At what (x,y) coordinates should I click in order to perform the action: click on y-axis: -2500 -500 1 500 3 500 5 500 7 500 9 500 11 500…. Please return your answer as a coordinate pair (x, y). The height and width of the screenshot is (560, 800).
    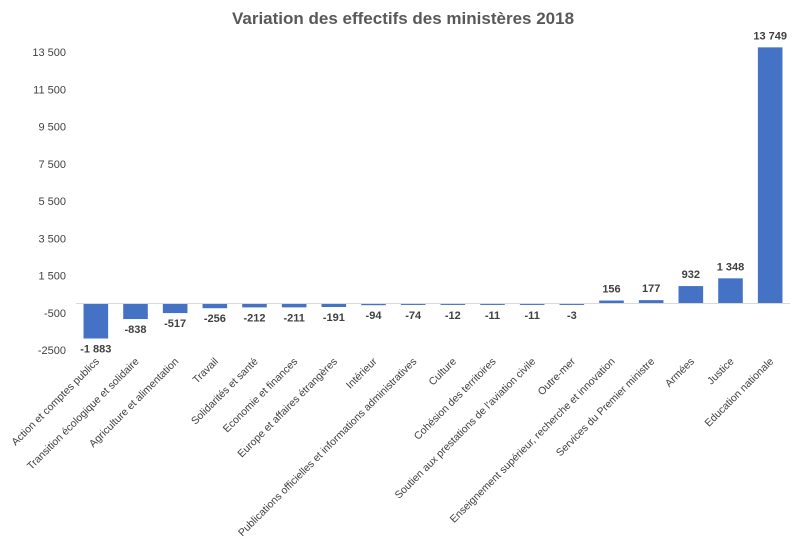
    Looking at the image, I should click on (49, 202).